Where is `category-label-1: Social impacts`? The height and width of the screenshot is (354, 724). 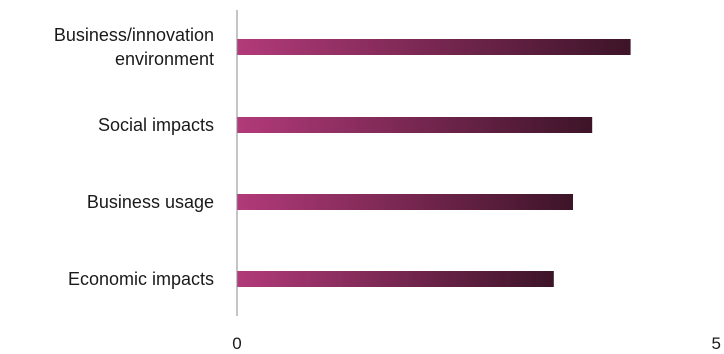 category-label-1: Social impacts is located at coordinates (156, 125).